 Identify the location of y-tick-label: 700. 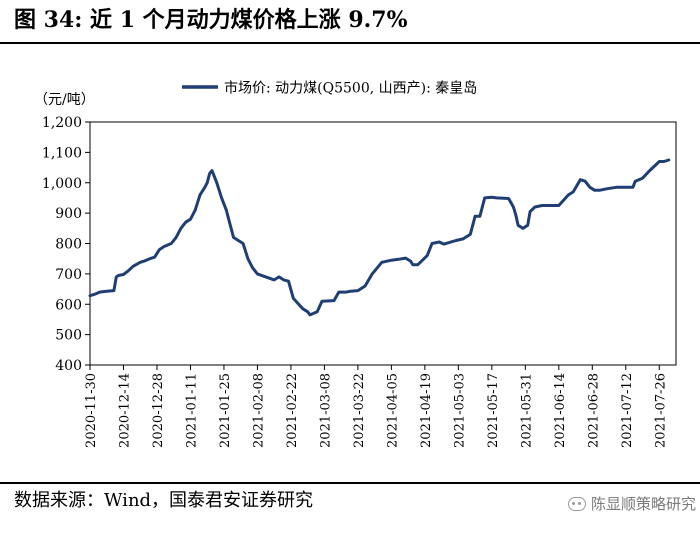
(68, 275).